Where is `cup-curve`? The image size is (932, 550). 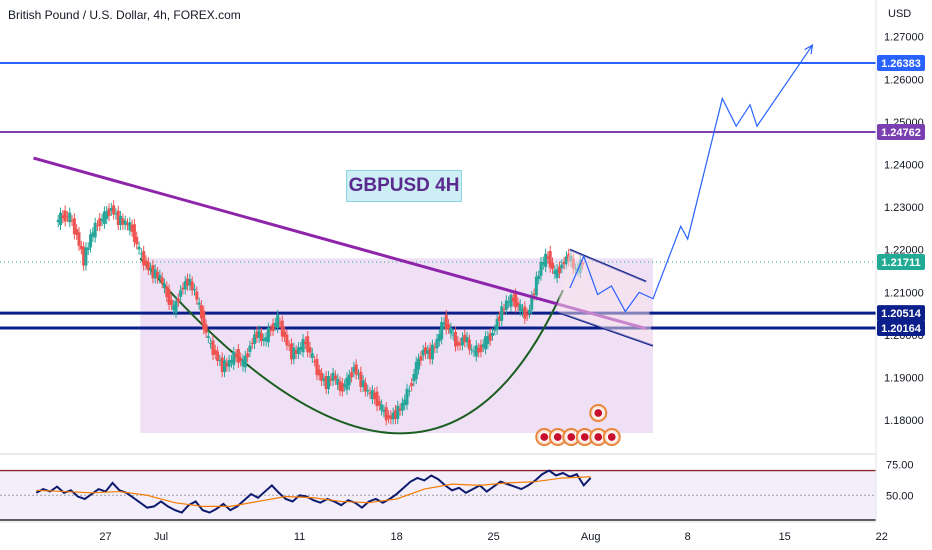 cup-curve is located at coordinates (351, 346).